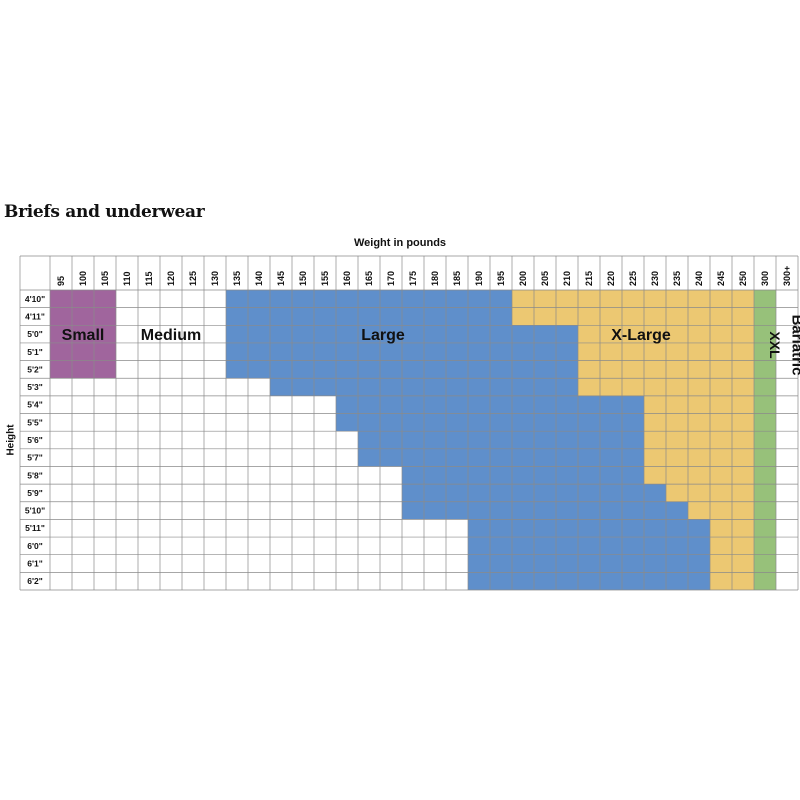  What do you see at coordinates (259, 278) in the screenshot?
I see `x-tick-label: 140` at bounding box center [259, 278].